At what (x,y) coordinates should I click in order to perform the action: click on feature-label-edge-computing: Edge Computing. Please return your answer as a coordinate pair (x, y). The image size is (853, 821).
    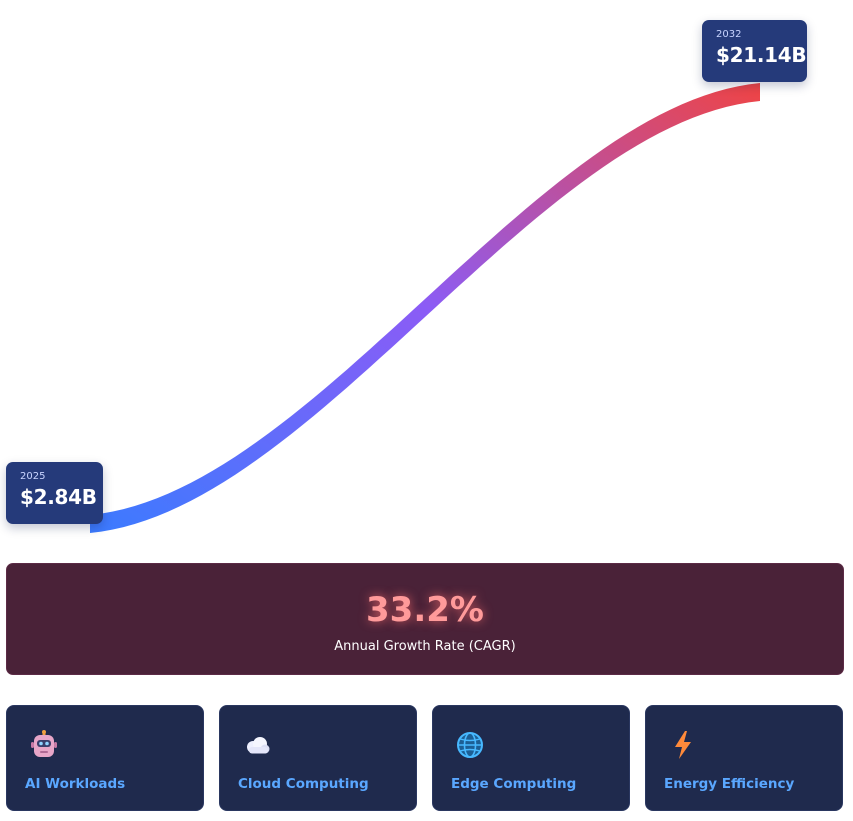
    Looking at the image, I should click on (514, 784).